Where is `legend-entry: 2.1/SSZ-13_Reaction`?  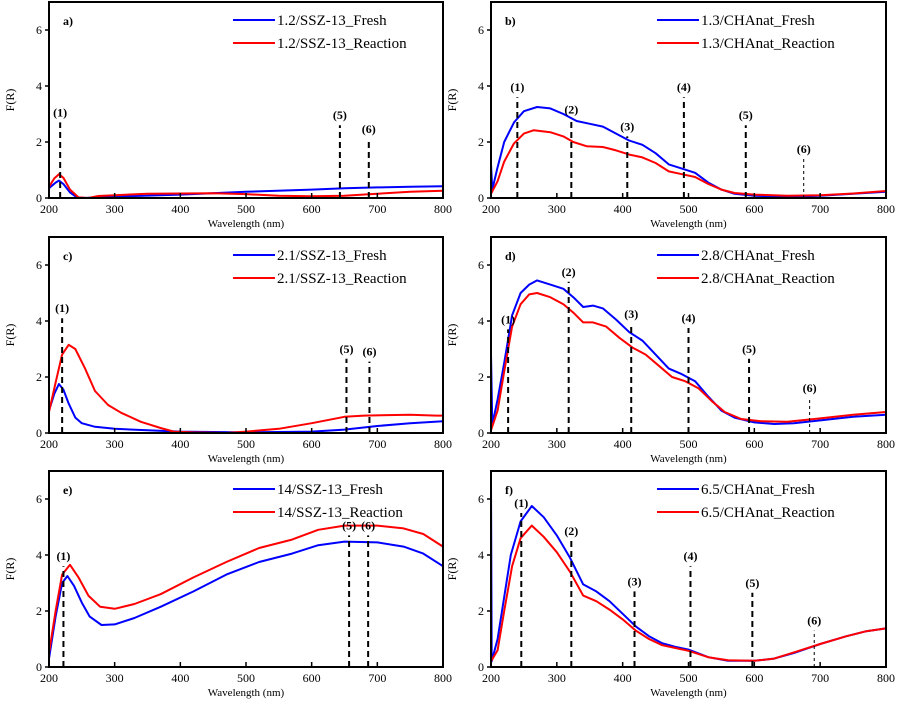
legend-entry: 2.1/SSZ-13_Reaction is located at coordinates (342, 279).